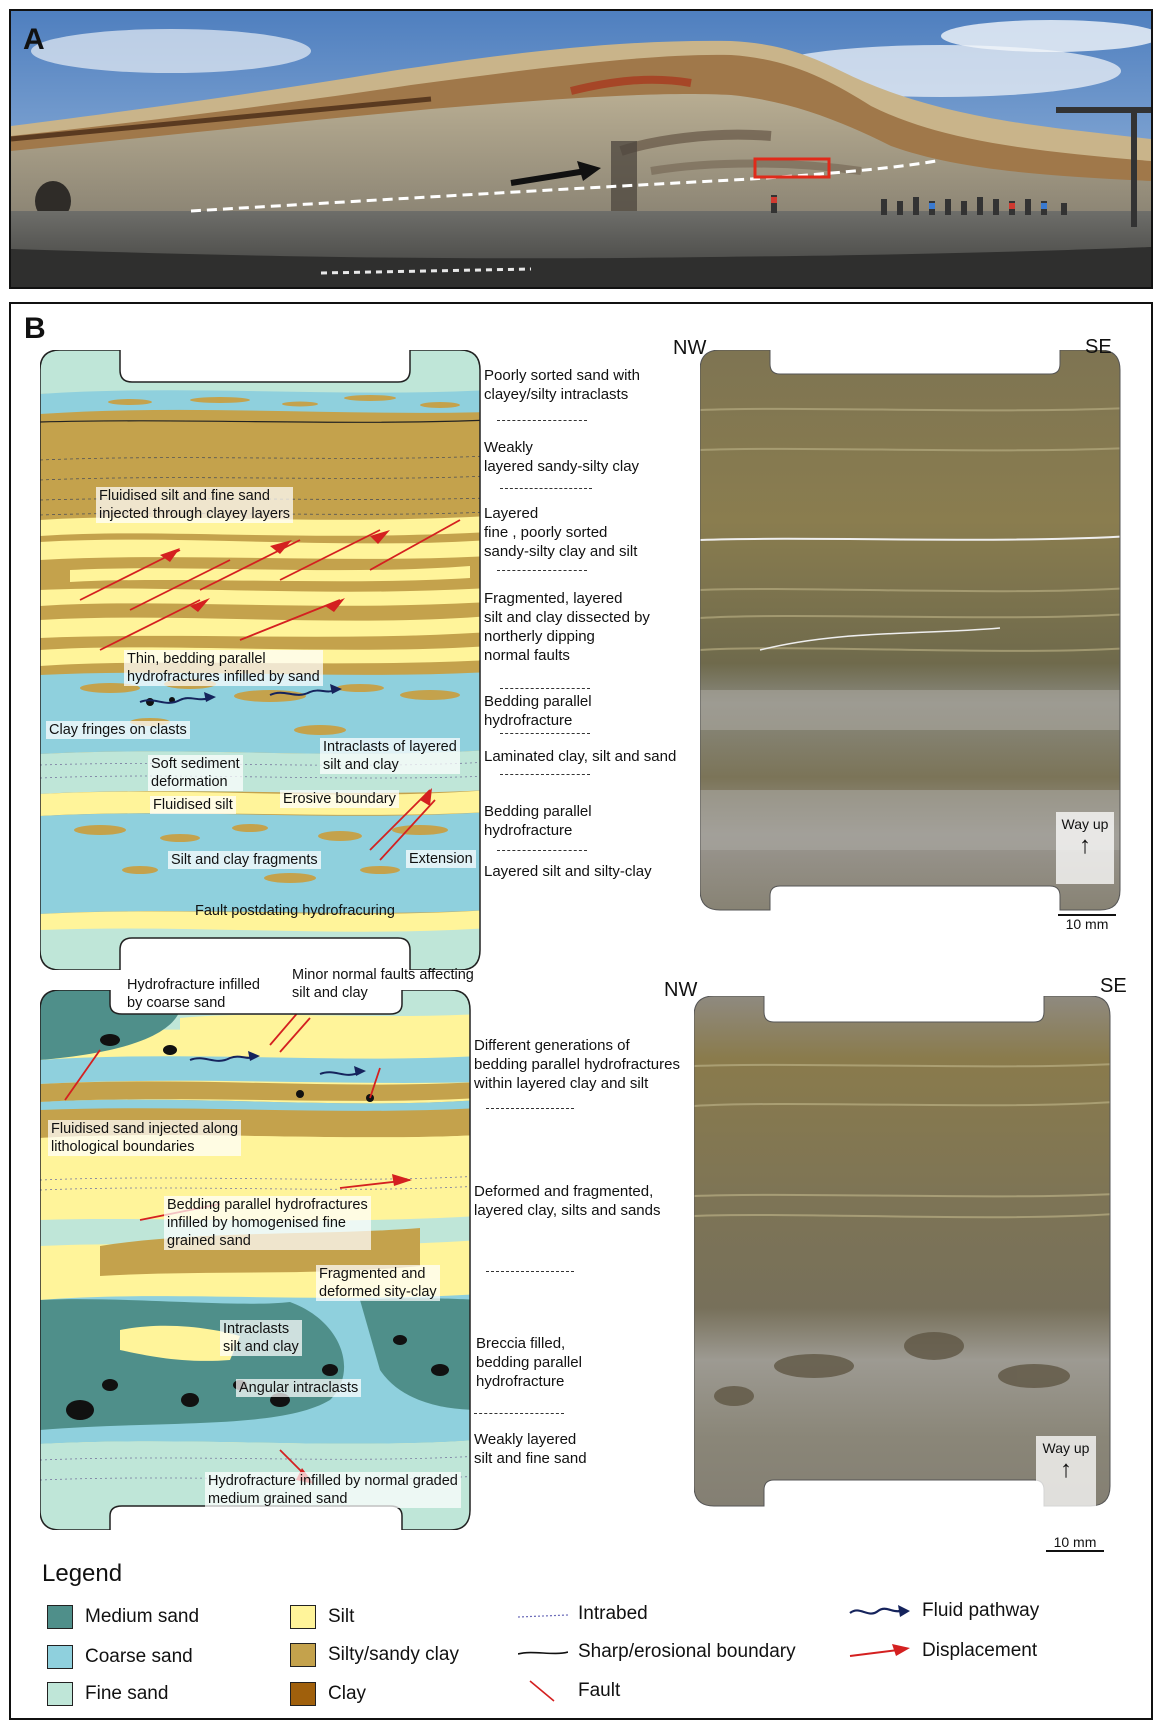  What do you see at coordinates (1075, 1542) in the screenshot?
I see `bottom-scale-bar: 10 mm` at bounding box center [1075, 1542].